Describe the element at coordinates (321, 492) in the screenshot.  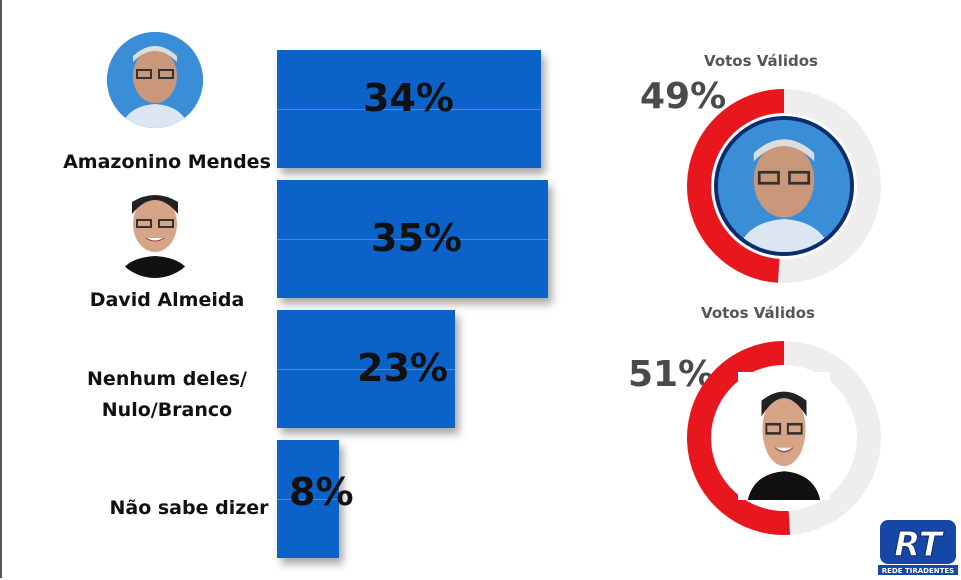
I see `bar-value-label-3: 8%` at that location.